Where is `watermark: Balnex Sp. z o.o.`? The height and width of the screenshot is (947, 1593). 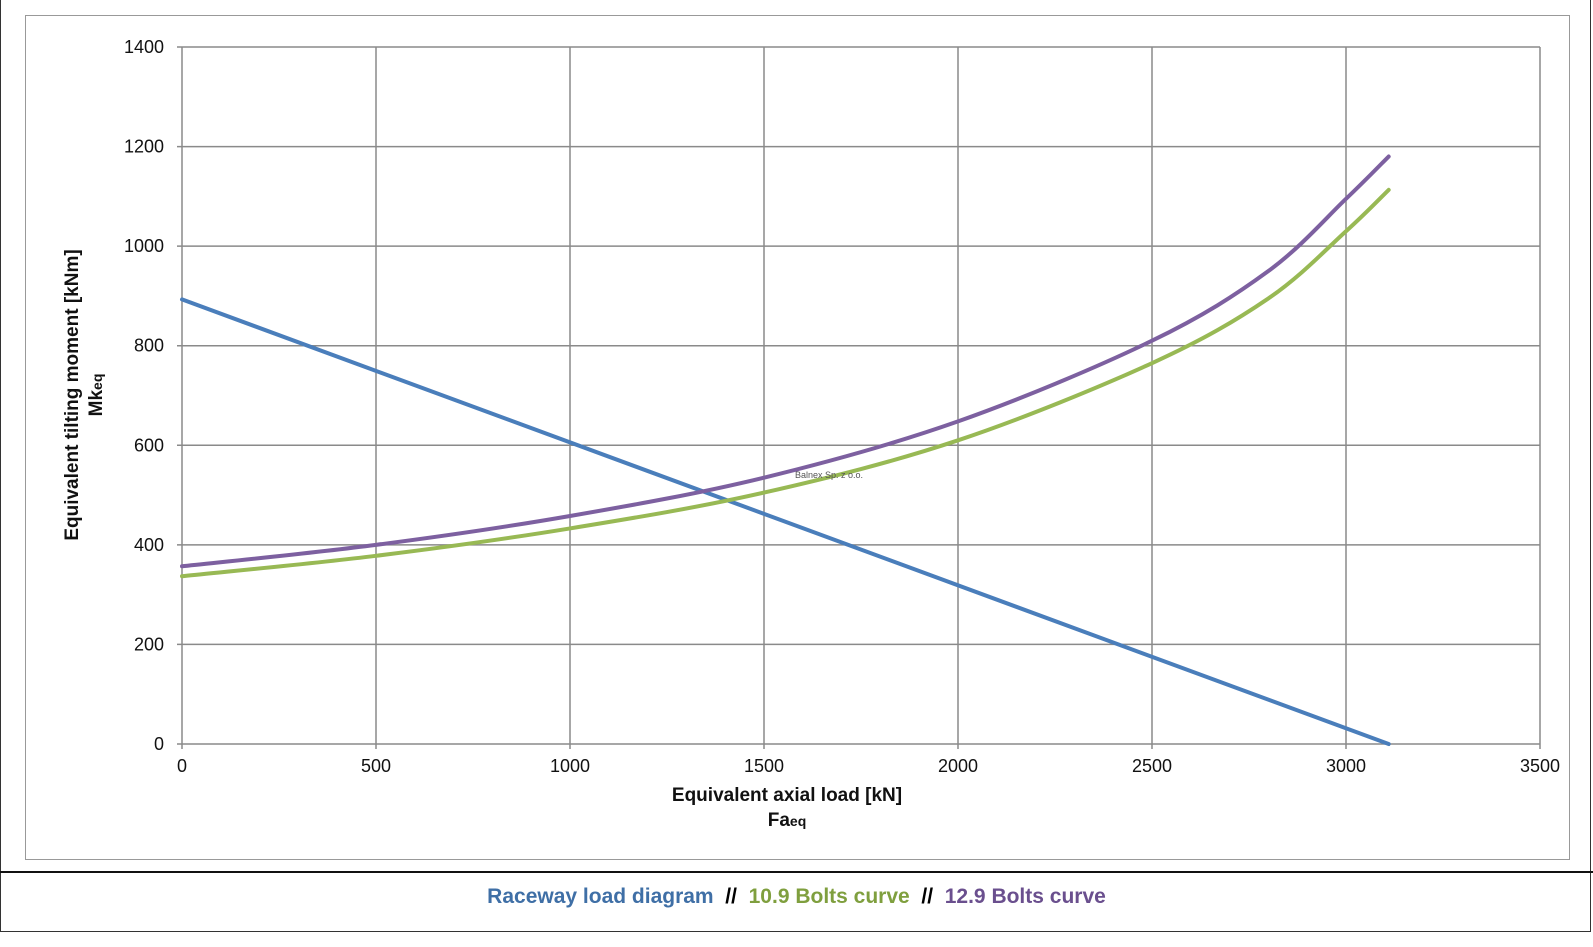 watermark: Balnex Sp. z o.o. is located at coordinates (829, 475).